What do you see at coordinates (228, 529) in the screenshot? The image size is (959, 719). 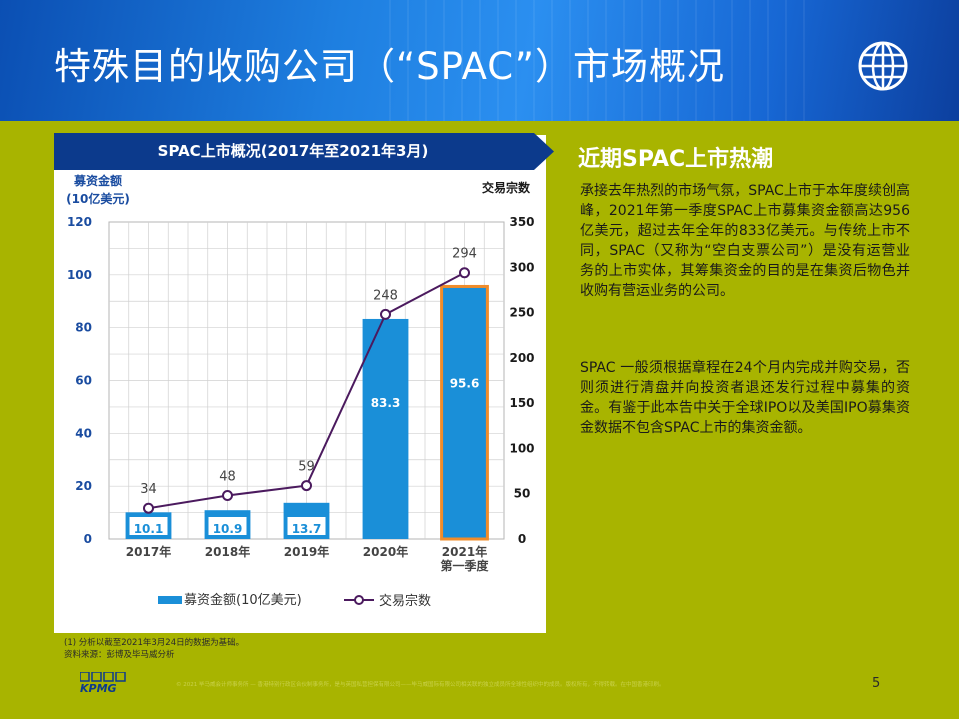 I see `bar-value-label: 10.9` at bounding box center [228, 529].